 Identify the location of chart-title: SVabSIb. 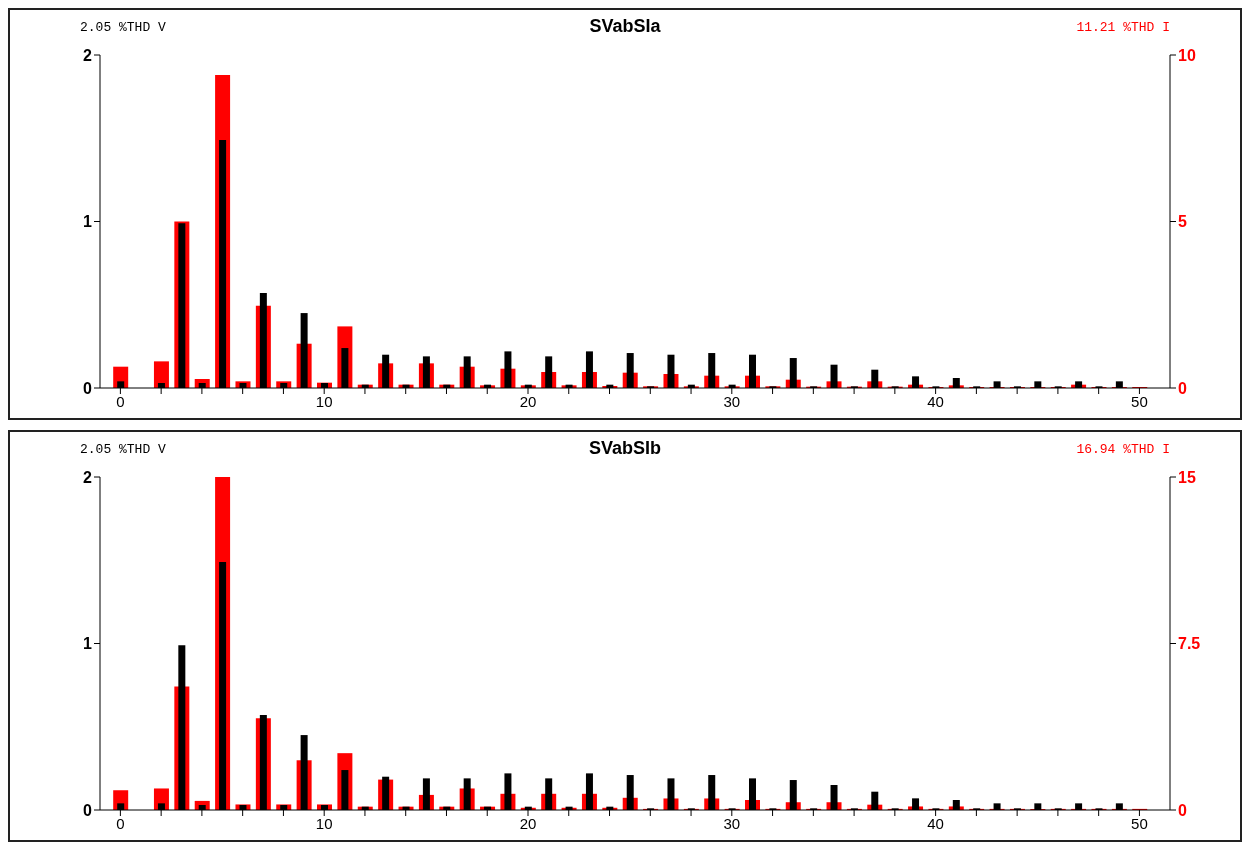
(625, 448).